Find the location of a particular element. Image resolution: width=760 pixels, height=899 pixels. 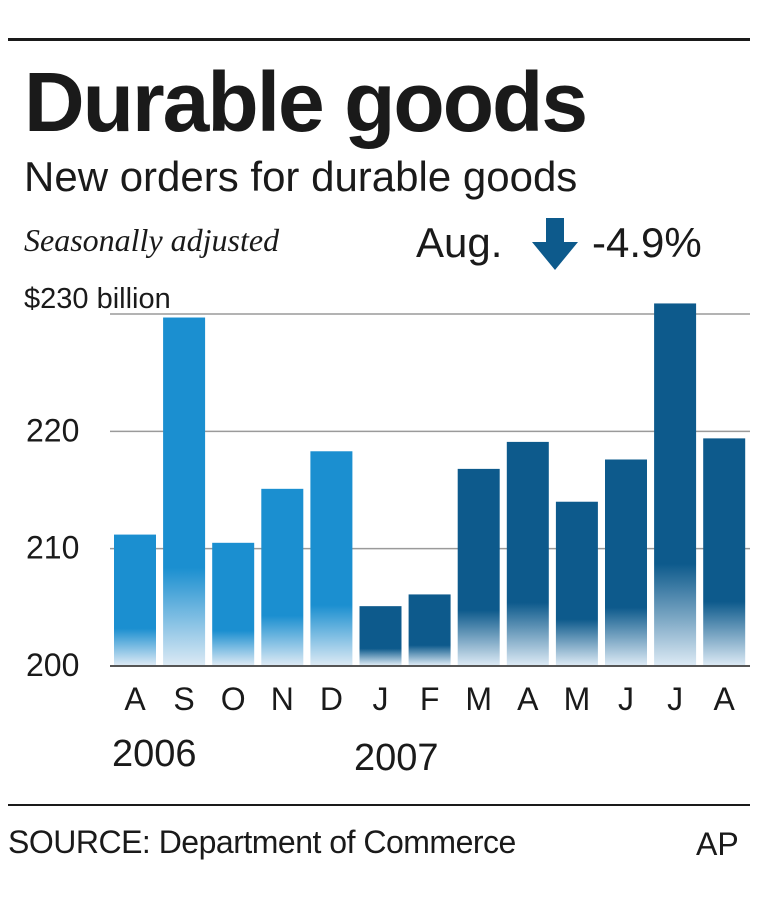

x-tick-label: N is located at coordinates (282, 699).